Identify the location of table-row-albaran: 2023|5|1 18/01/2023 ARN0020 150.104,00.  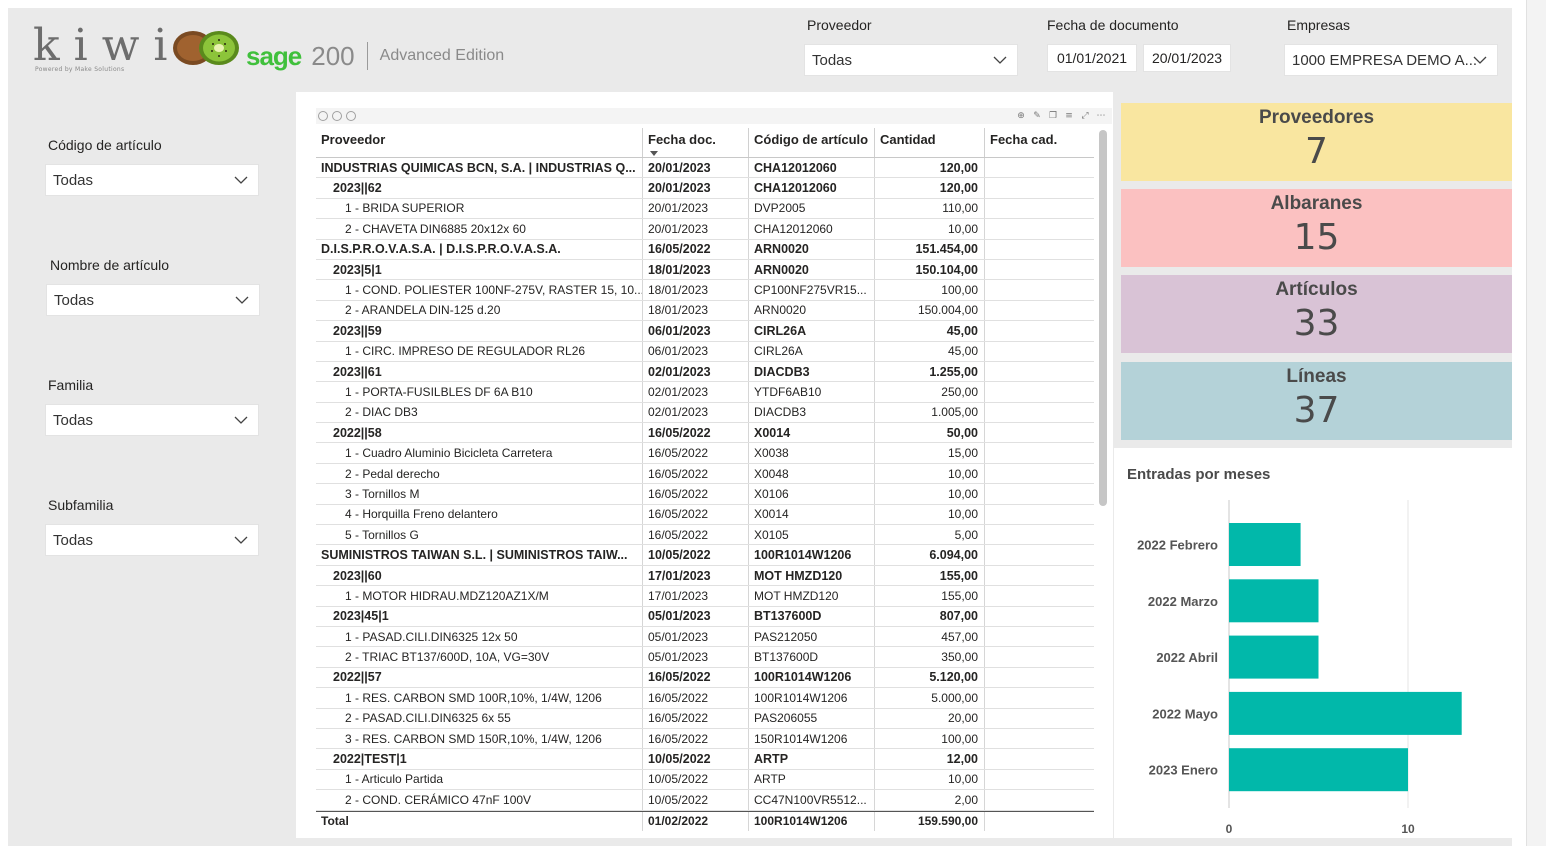
(705, 270).